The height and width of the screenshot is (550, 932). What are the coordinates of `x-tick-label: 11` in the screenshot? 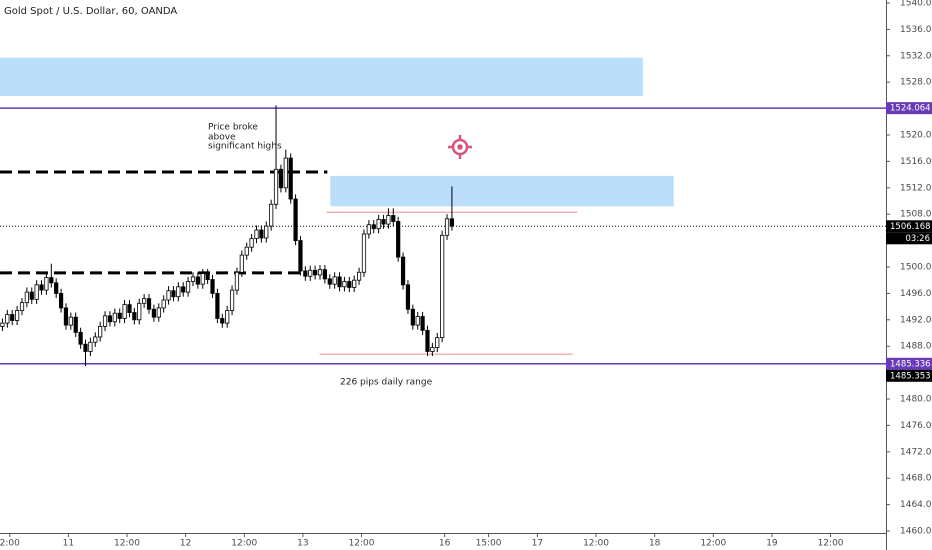 It's located at (68, 544).